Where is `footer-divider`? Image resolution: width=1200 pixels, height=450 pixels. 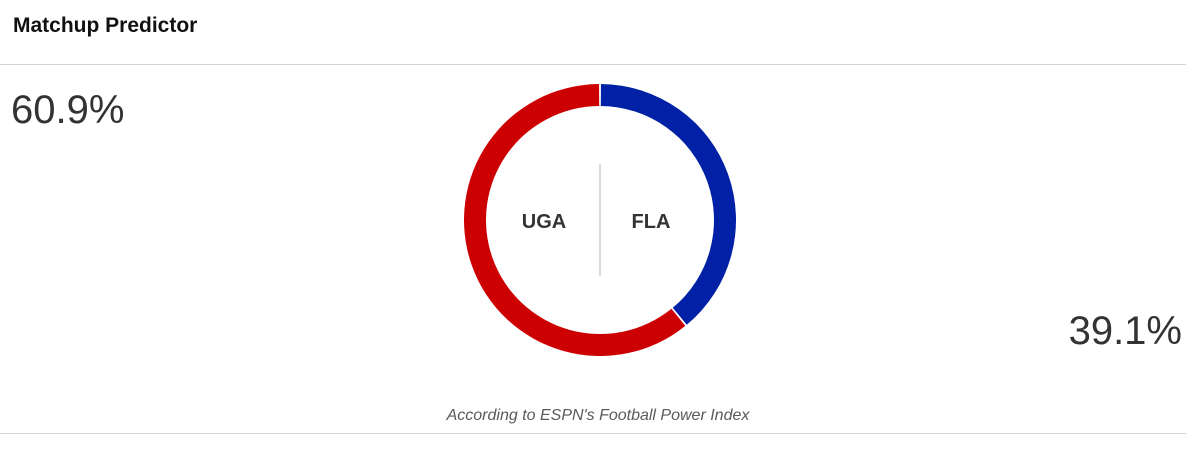
footer-divider is located at coordinates (593, 433).